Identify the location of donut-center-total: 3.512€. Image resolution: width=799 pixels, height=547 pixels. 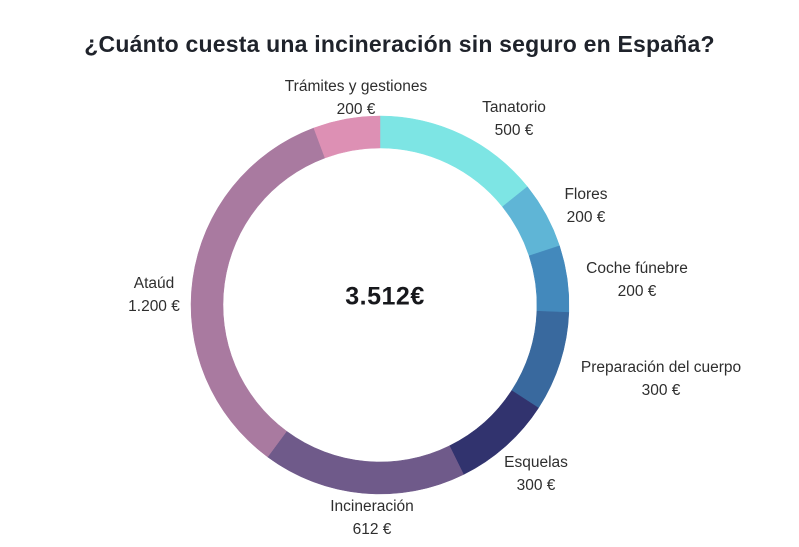
(385, 296).